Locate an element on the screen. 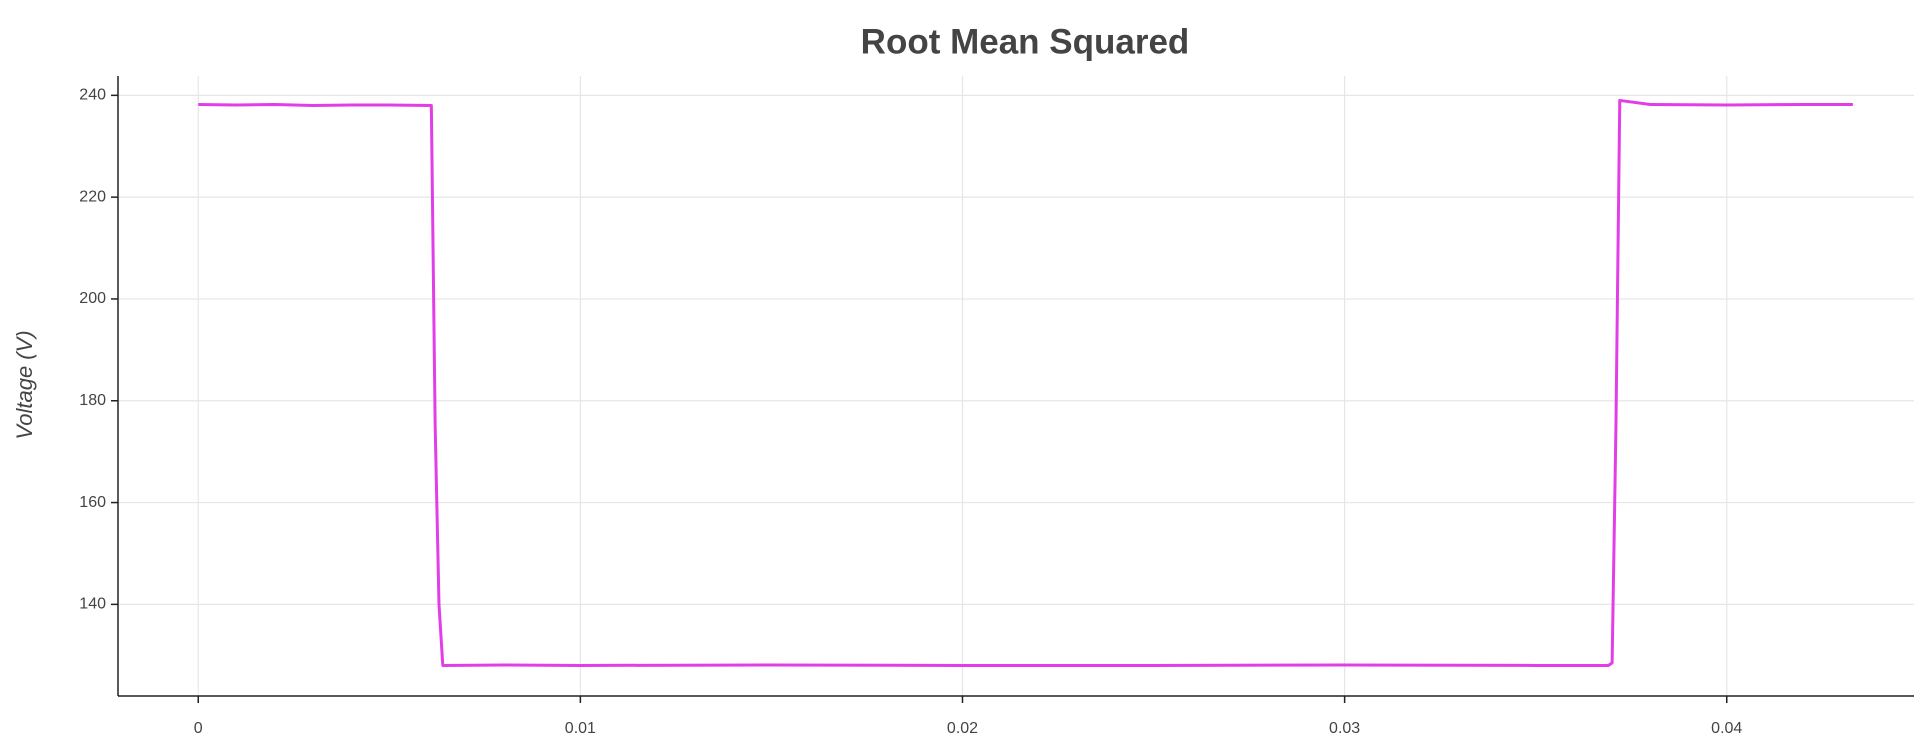  y-tick-label: 160 is located at coordinates (92, 502).